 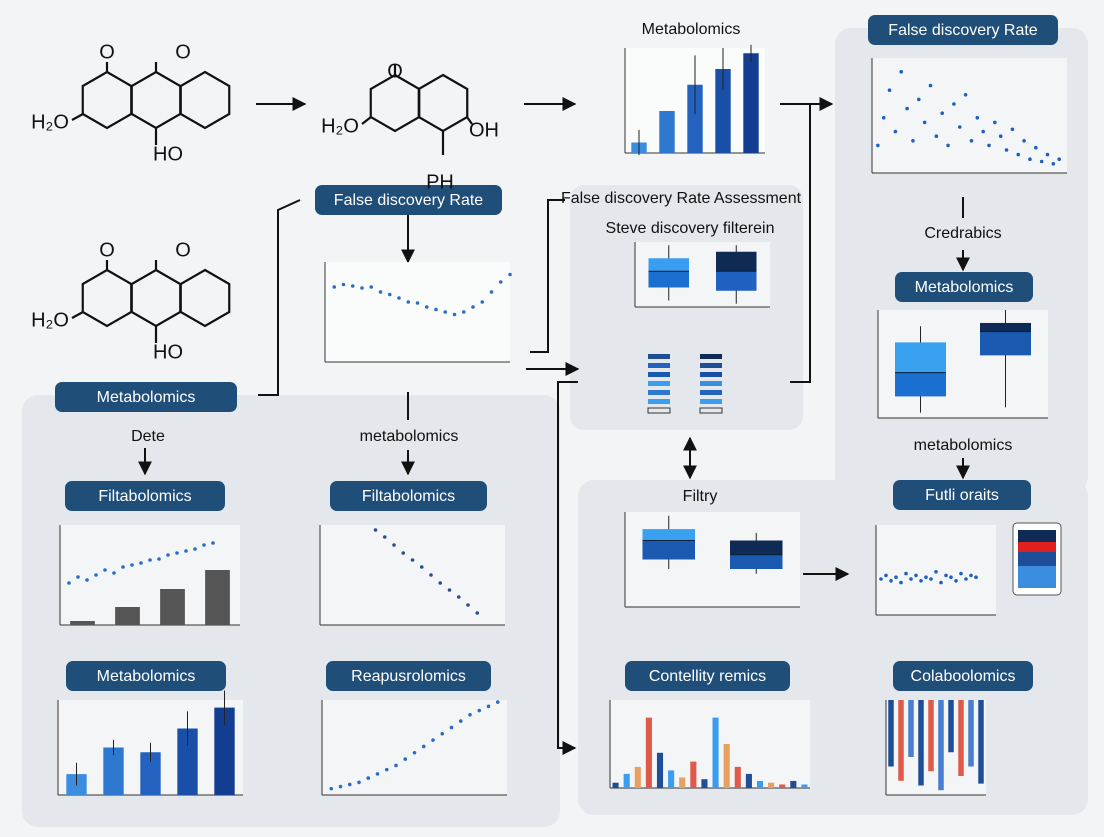 What do you see at coordinates (700, 496) in the screenshot?
I see `caption: Filtry` at bounding box center [700, 496].